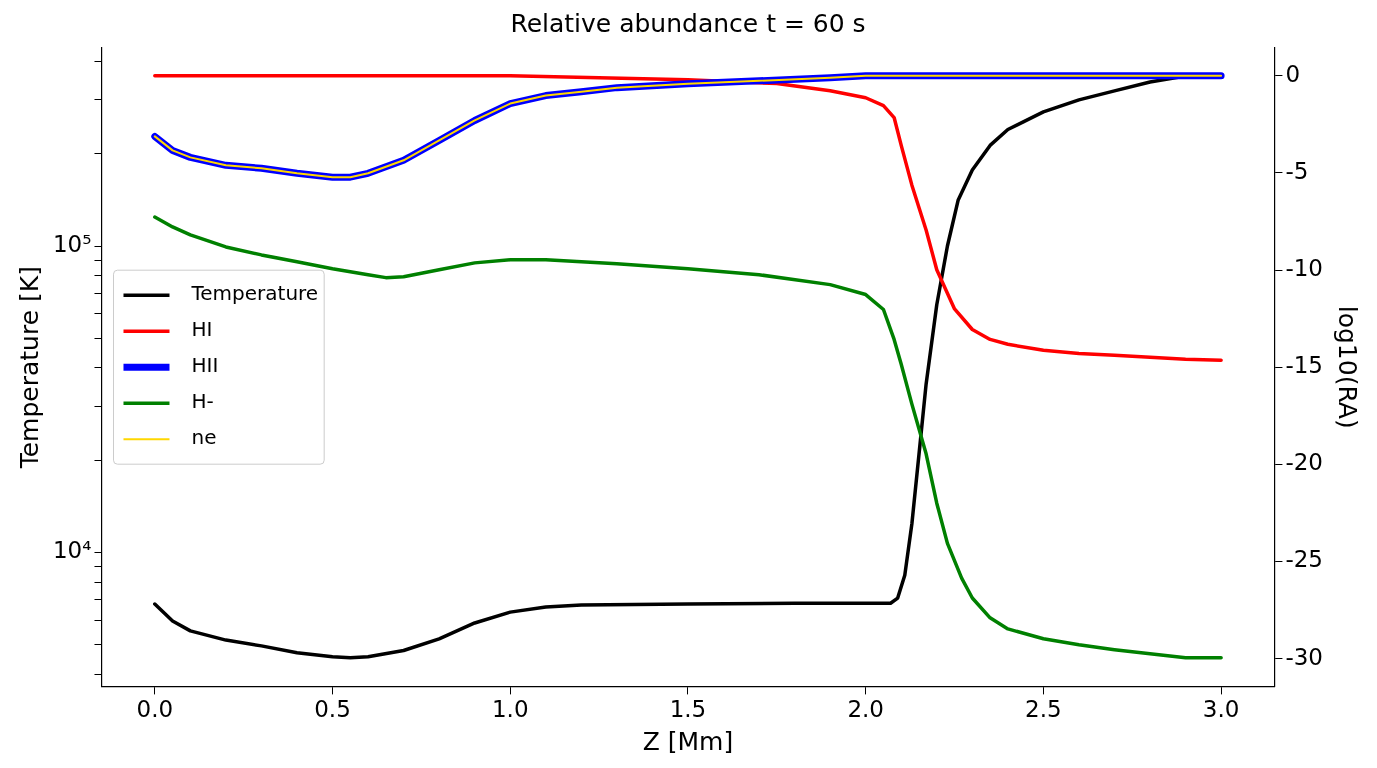 The image size is (1377, 768). Describe the element at coordinates (1304, 268) in the screenshot. I see `y2-tick-label: -10` at that location.